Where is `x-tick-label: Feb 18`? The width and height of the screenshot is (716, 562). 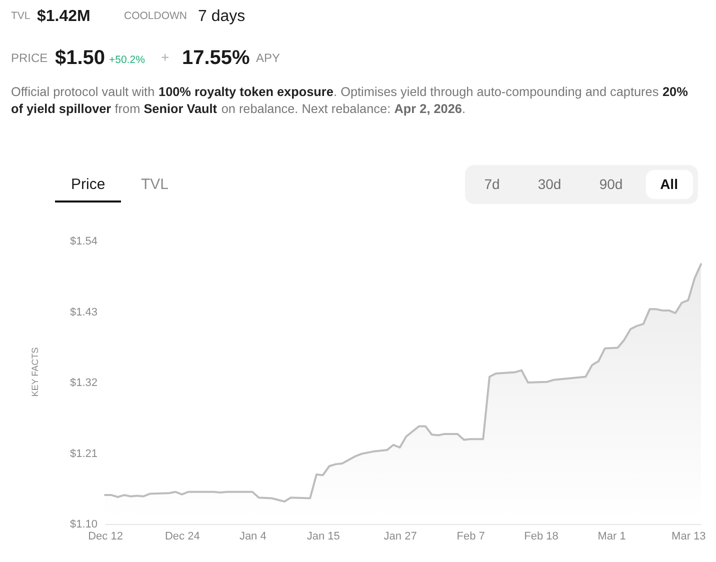
x-tick-label: Feb 18 is located at coordinates (541, 536).